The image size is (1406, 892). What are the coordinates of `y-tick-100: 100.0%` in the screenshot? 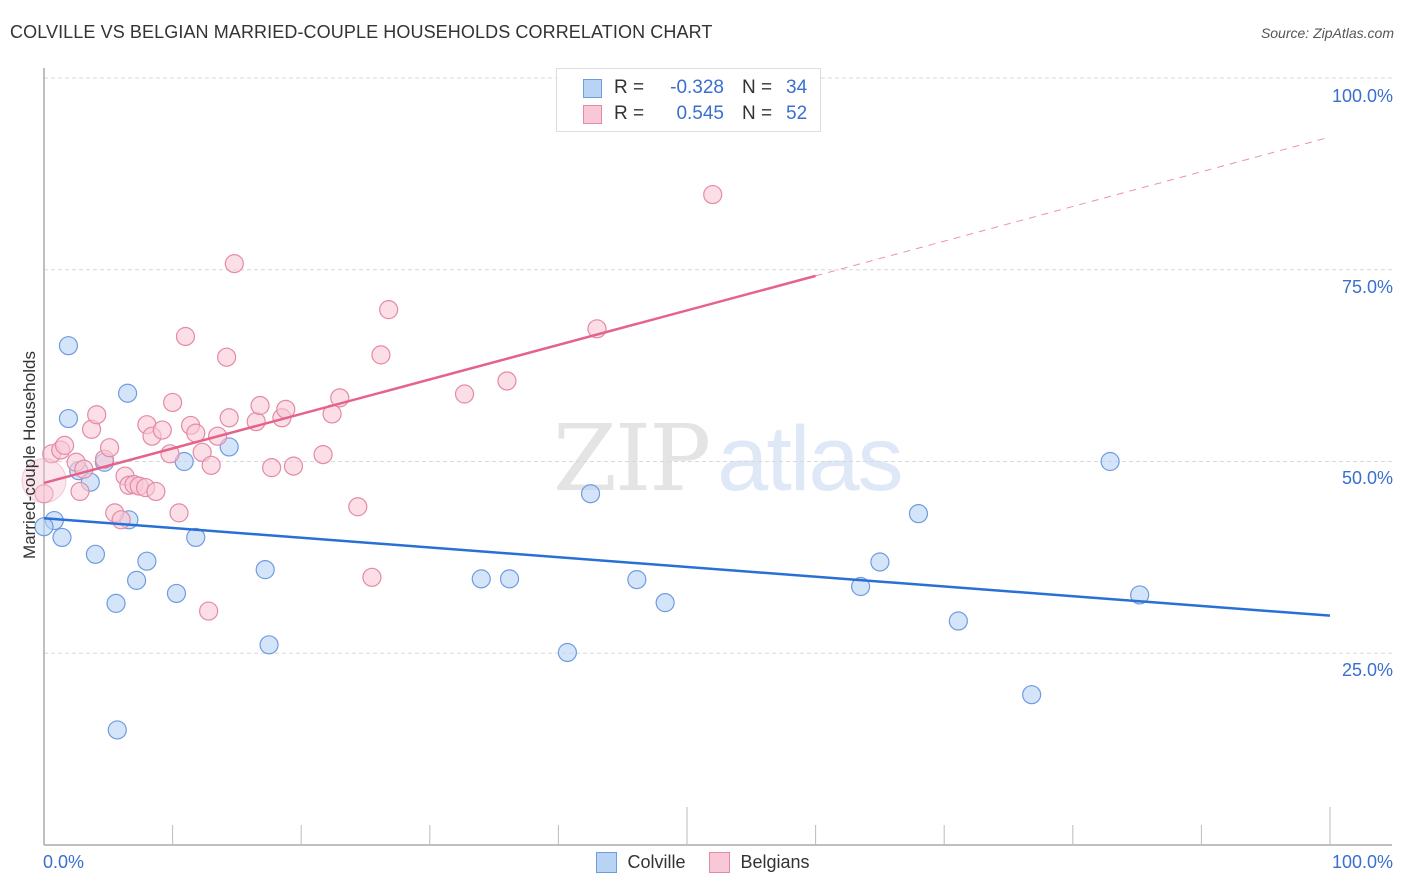 It's located at (1362, 96).